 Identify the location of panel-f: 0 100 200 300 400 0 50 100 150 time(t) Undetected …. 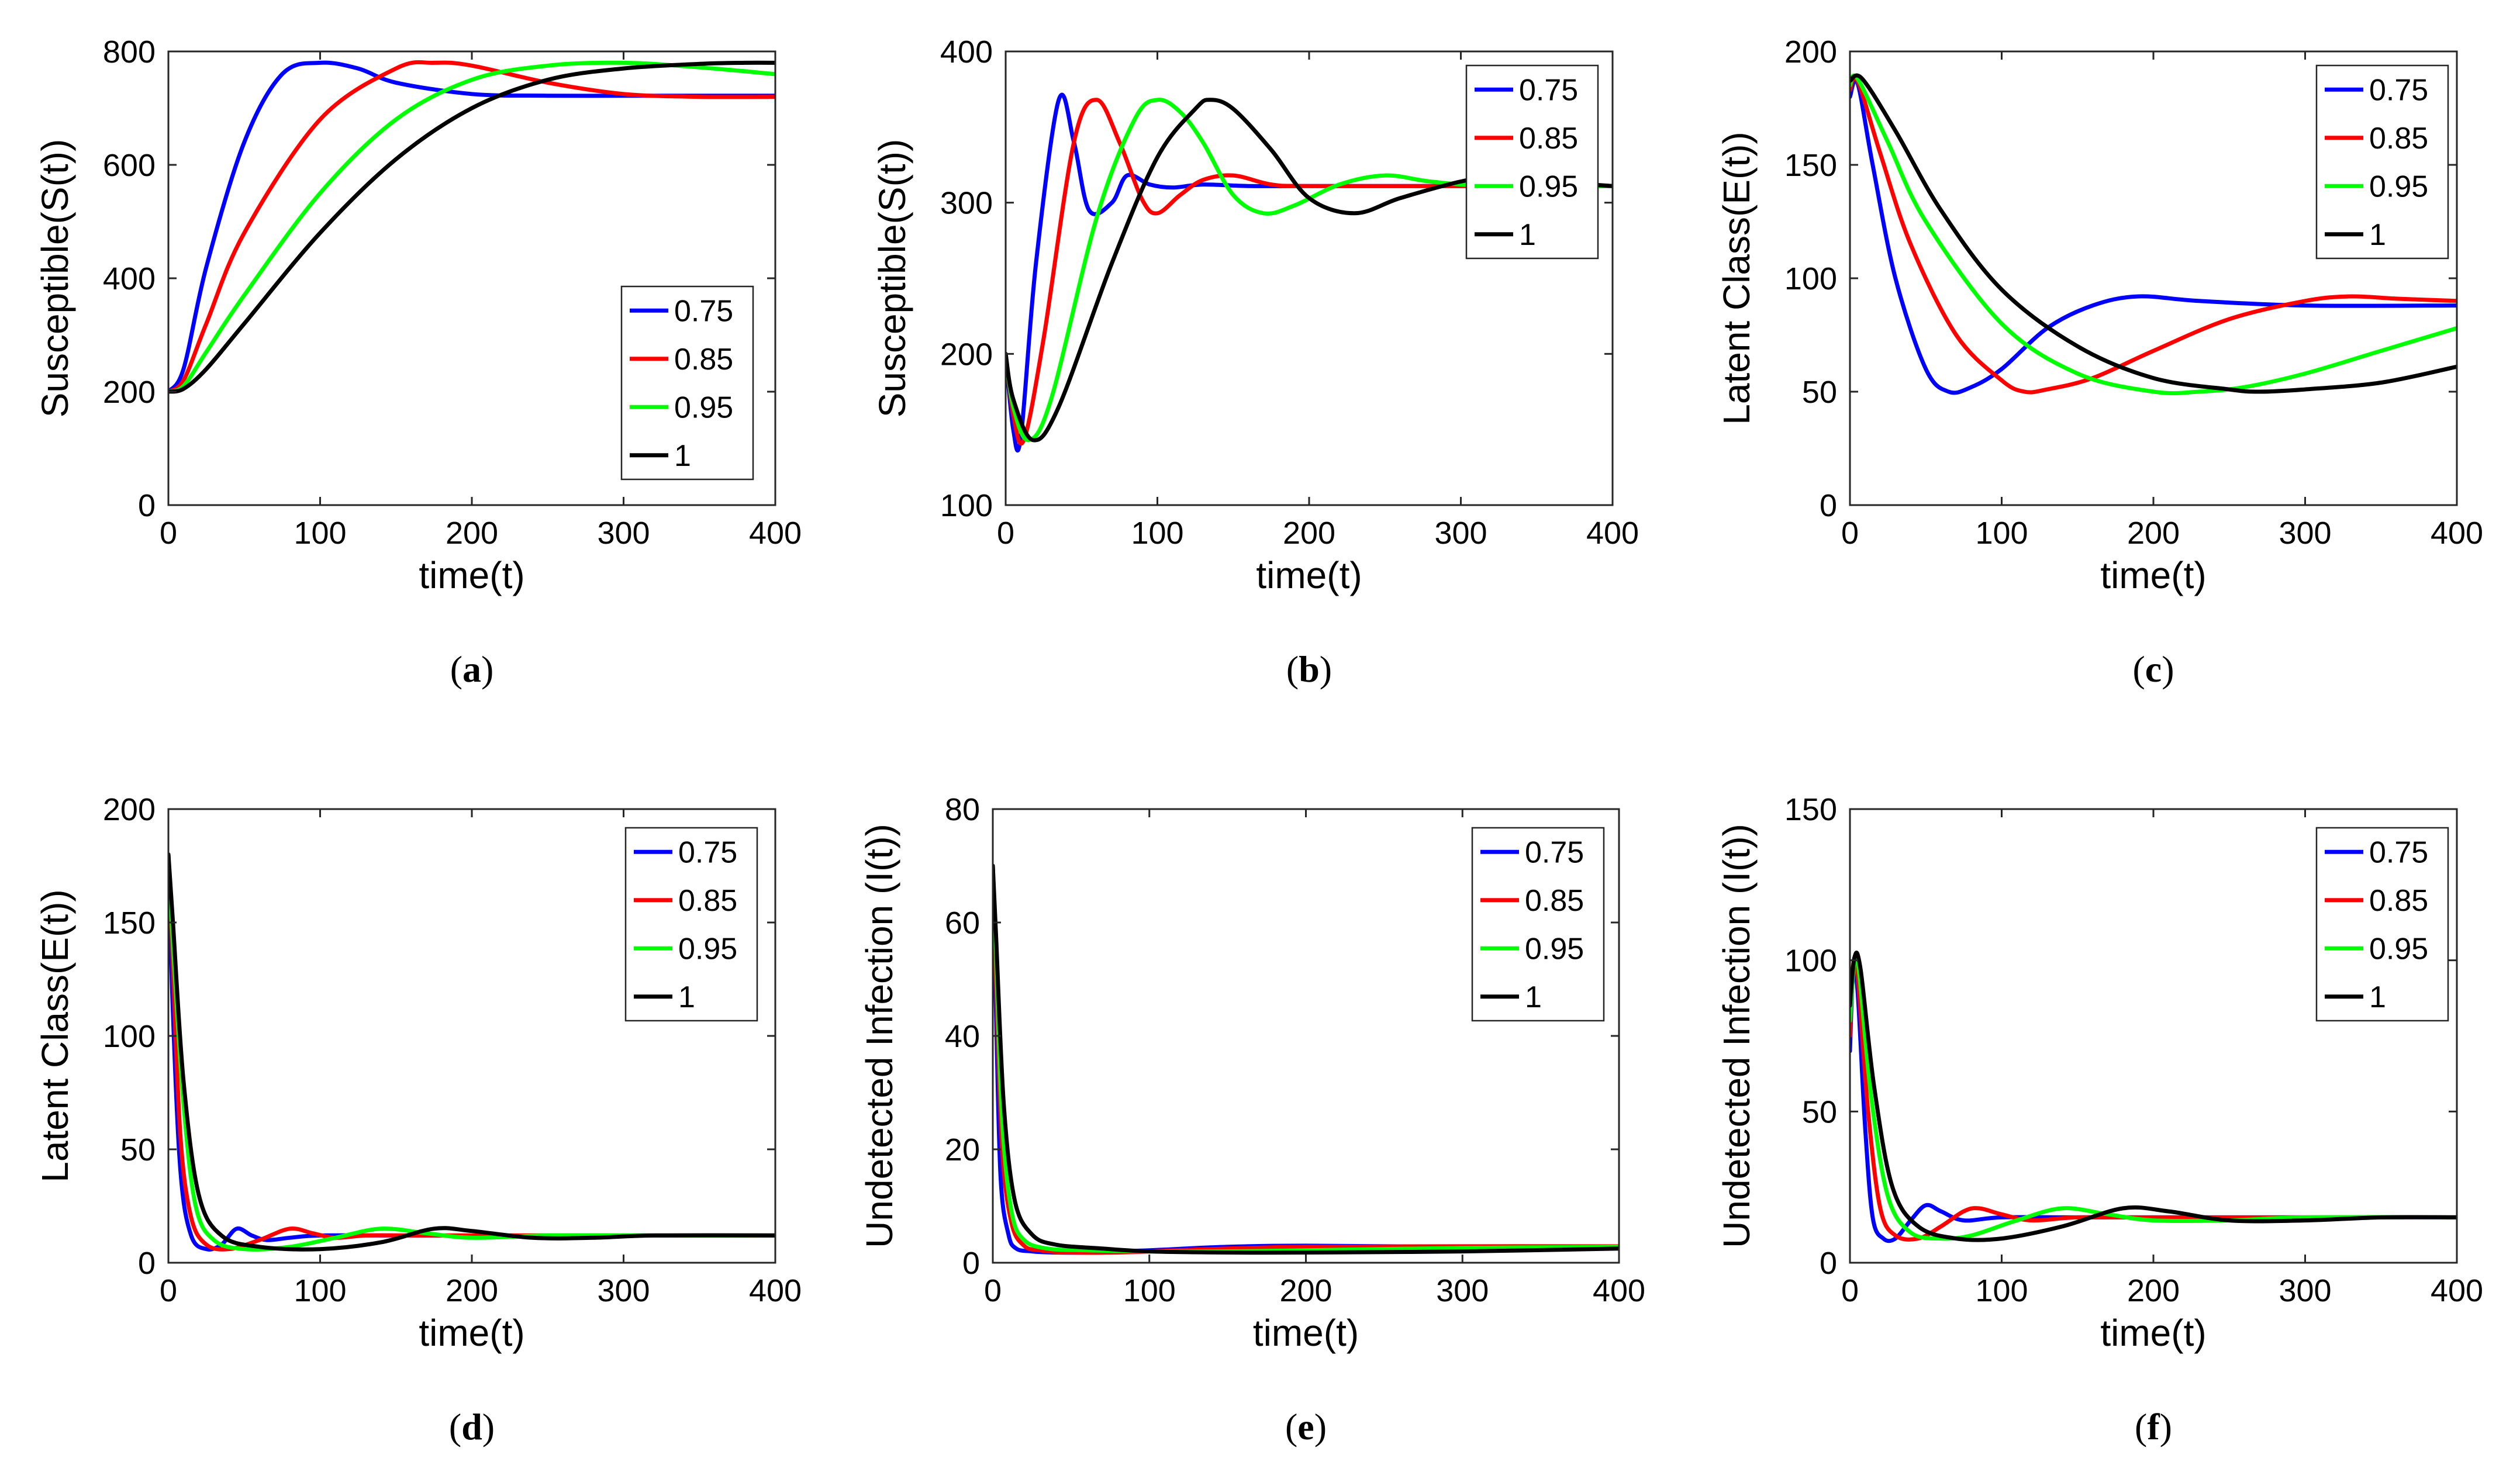
(2099, 1119).